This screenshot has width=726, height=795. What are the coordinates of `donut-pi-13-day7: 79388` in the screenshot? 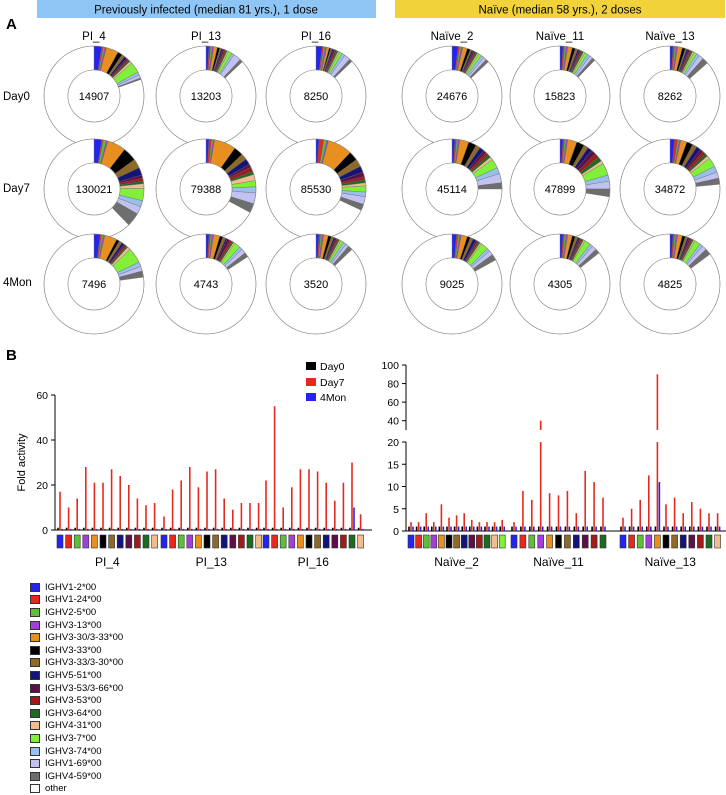 It's located at (206, 189).